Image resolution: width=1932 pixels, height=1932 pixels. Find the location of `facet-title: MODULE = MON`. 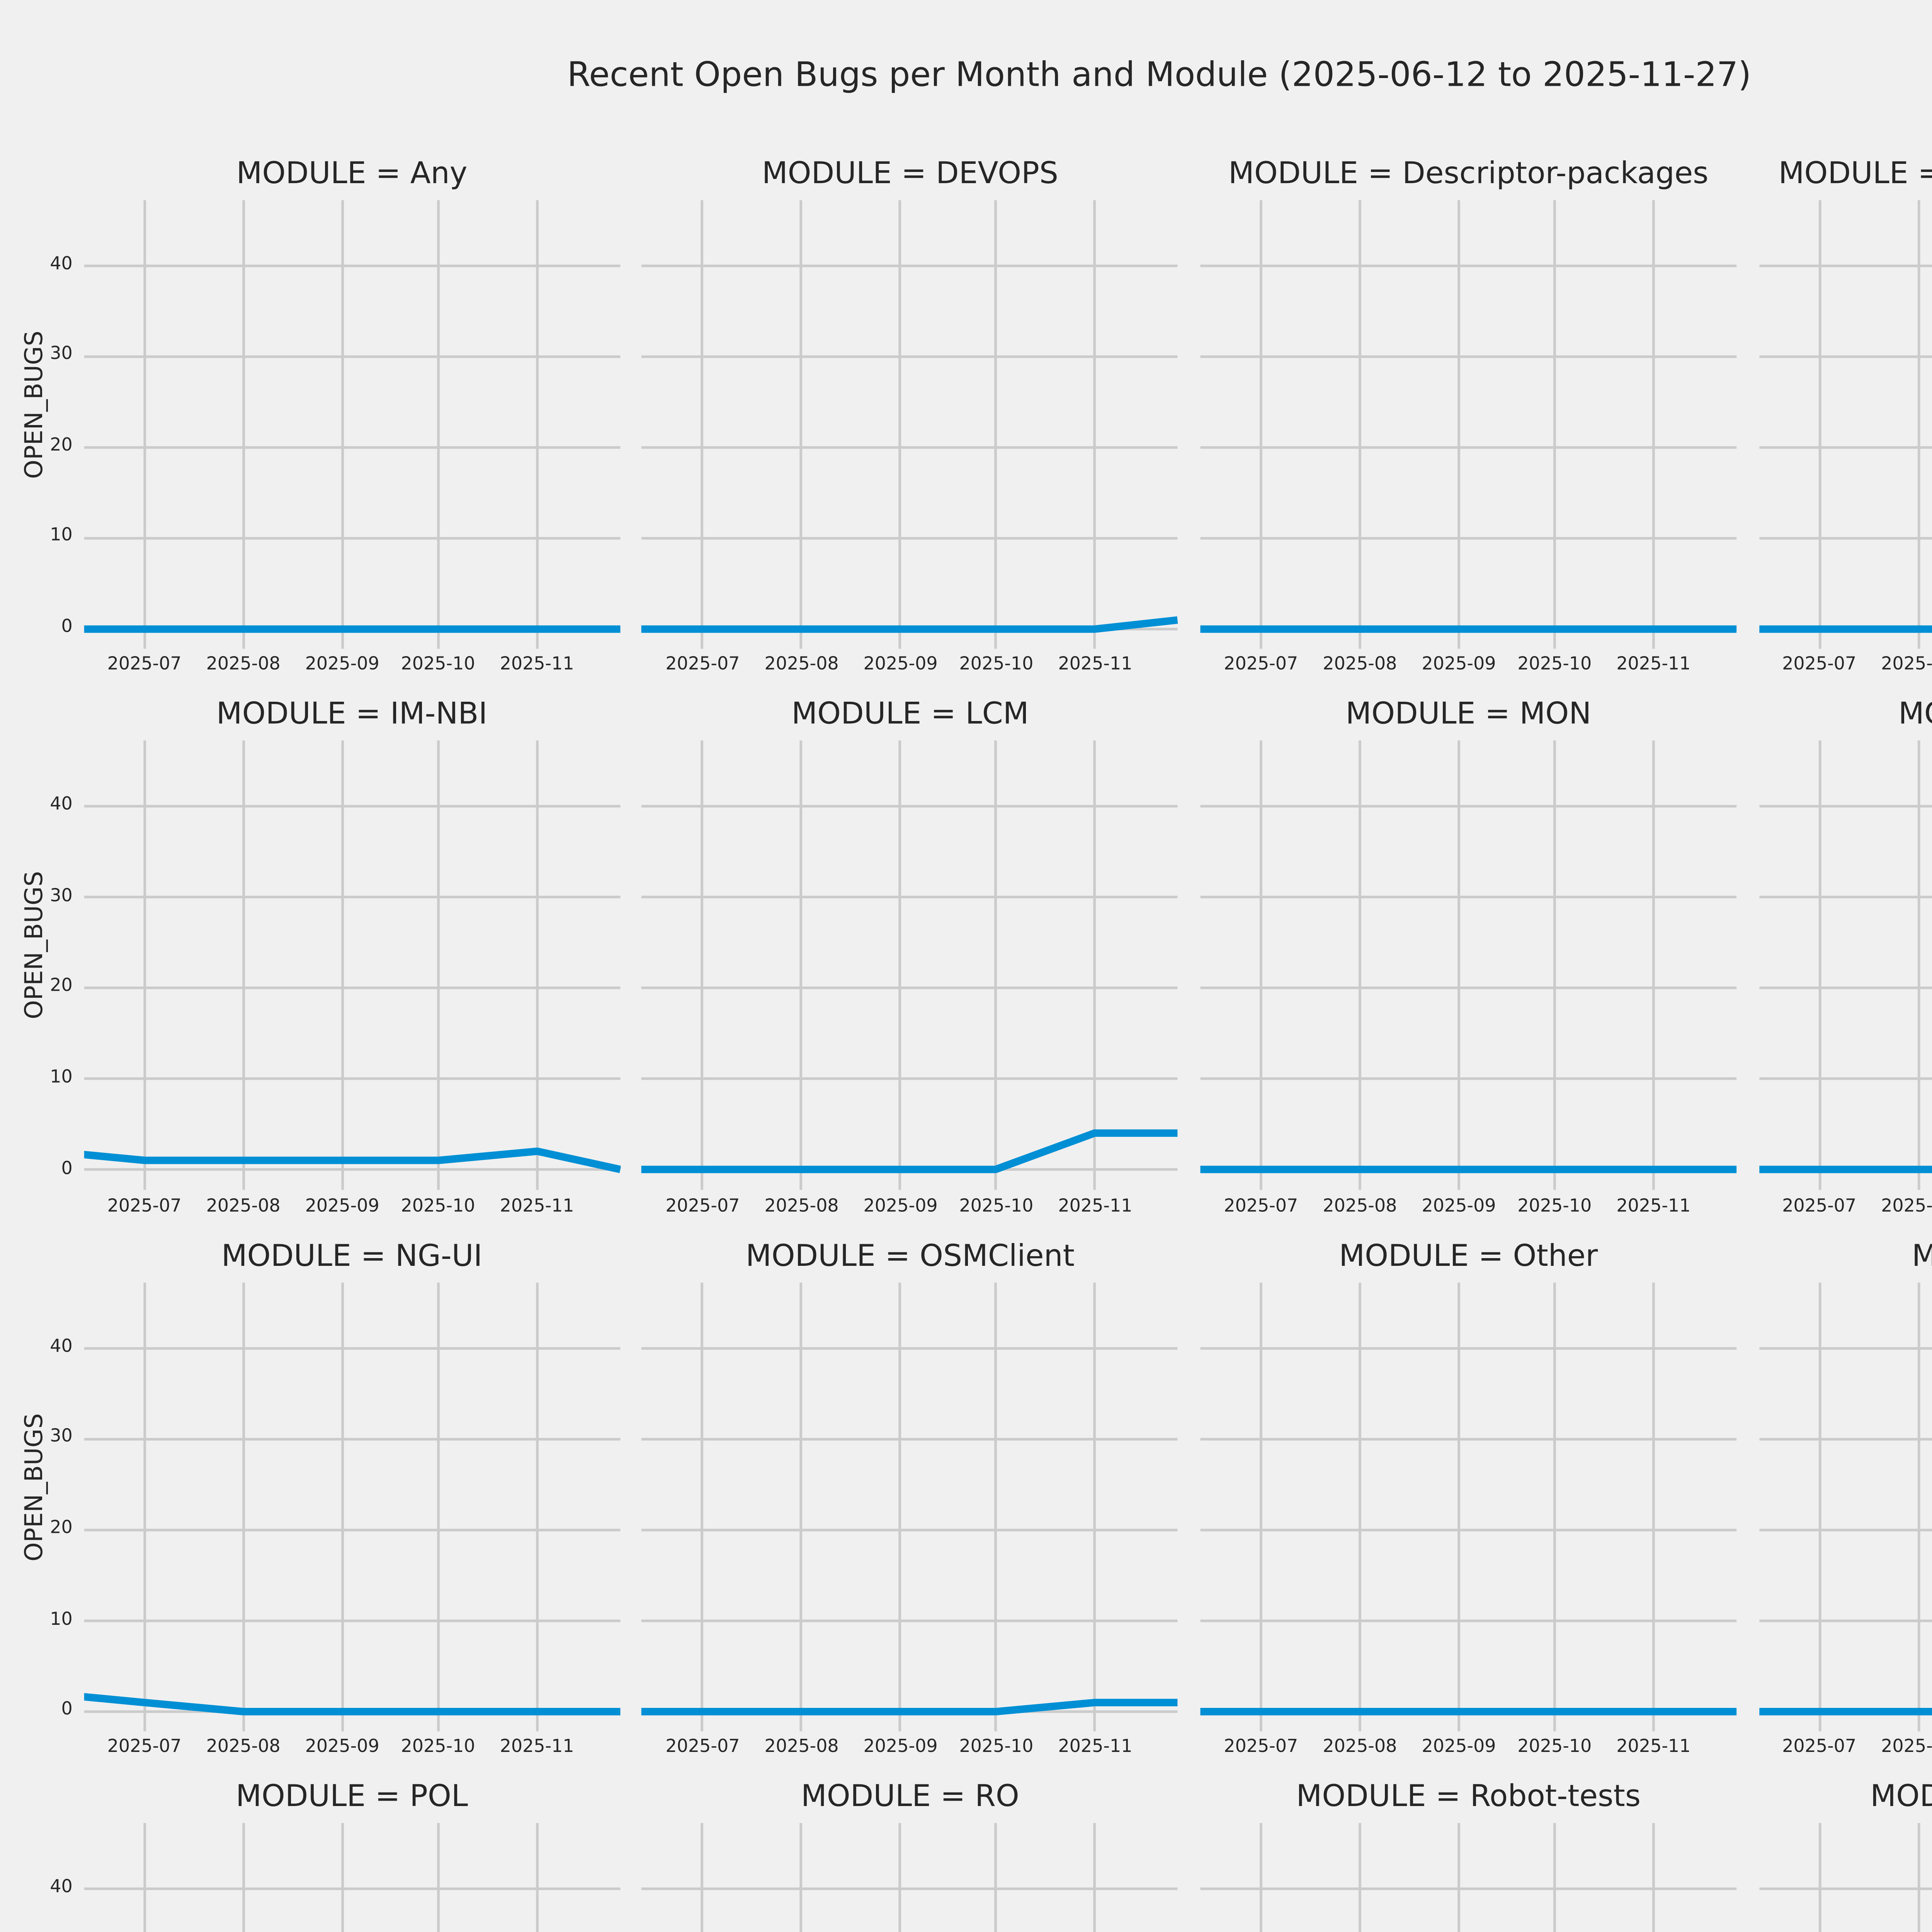

facet-title: MODULE = MON is located at coordinates (1468, 713).